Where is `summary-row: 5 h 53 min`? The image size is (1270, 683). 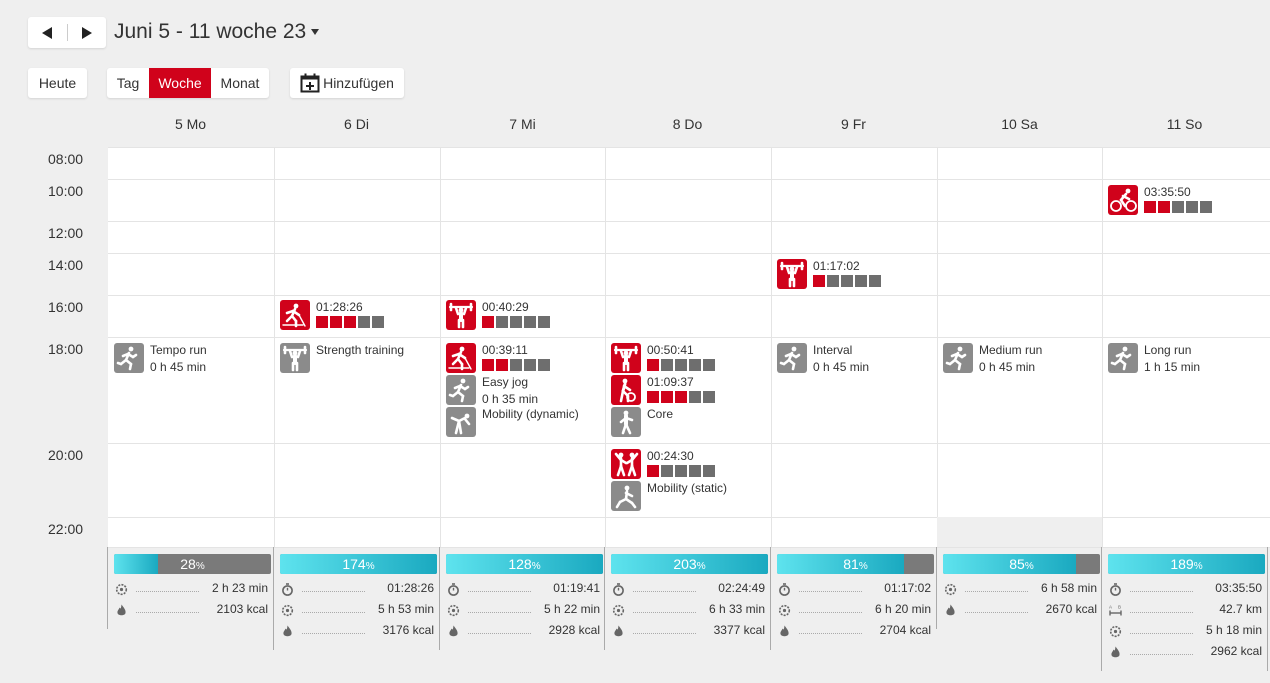
summary-row: 5 h 53 min is located at coordinates (358, 610).